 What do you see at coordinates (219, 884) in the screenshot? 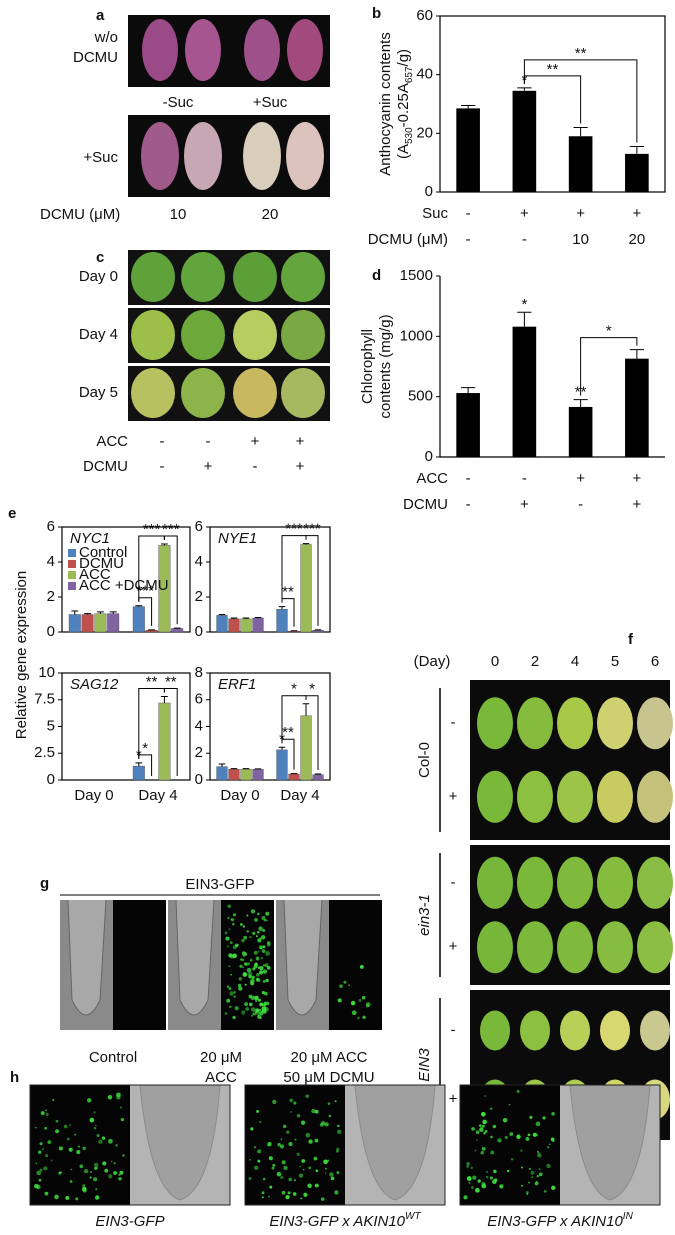
I see `panel-title: EIN3-GFP` at bounding box center [219, 884].